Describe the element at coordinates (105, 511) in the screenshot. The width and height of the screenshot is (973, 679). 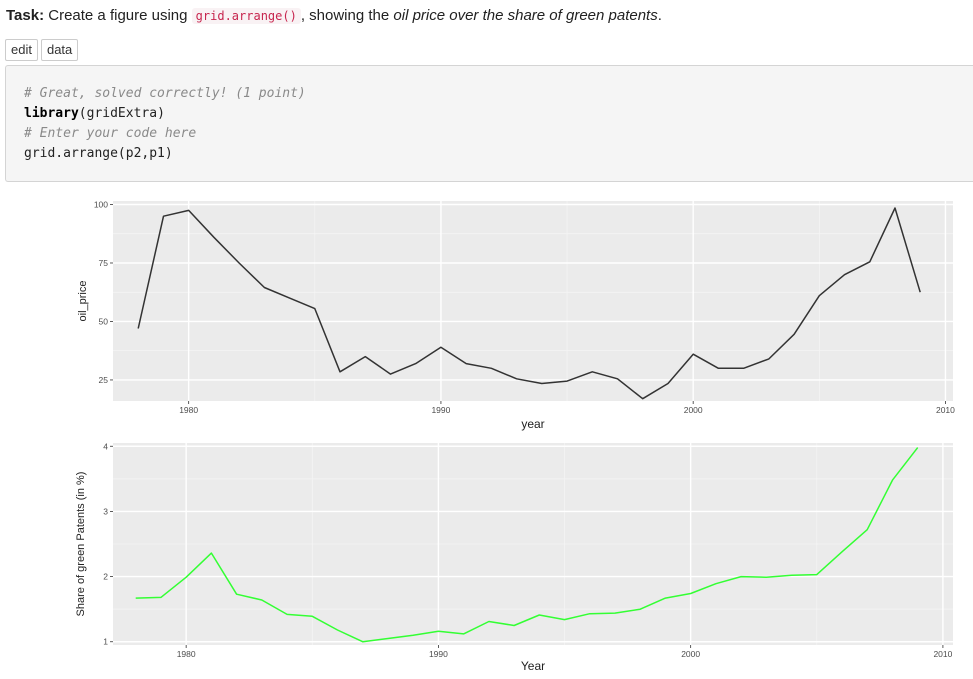
I see `y-tick-label: 3` at that location.